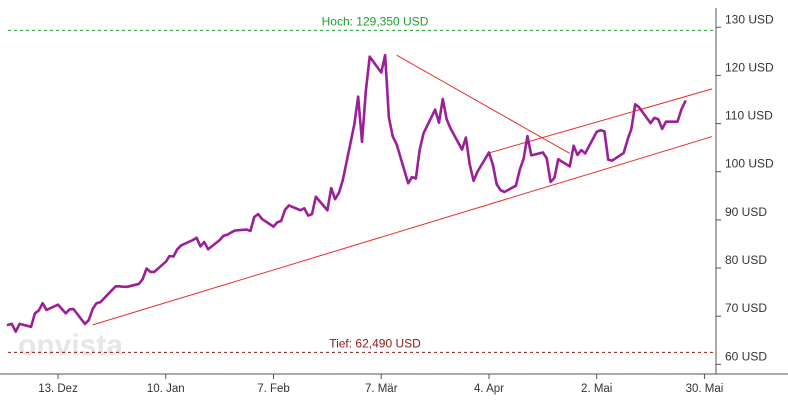 The height and width of the screenshot is (404, 788). I want to click on watermark-onvista: onvista, so click(70, 345).